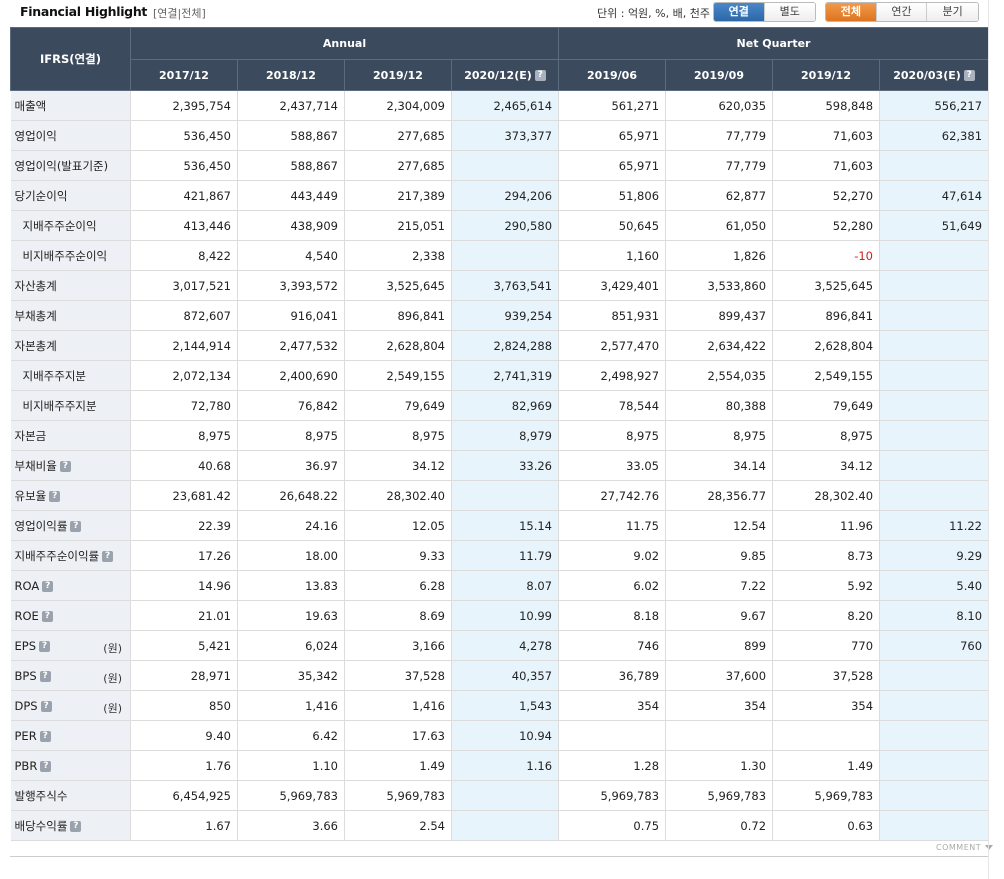 This screenshot has height=879, width=1004. What do you see at coordinates (26, 765) in the screenshot?
I see `row-label: PBR` at bounding box center [26, 765].